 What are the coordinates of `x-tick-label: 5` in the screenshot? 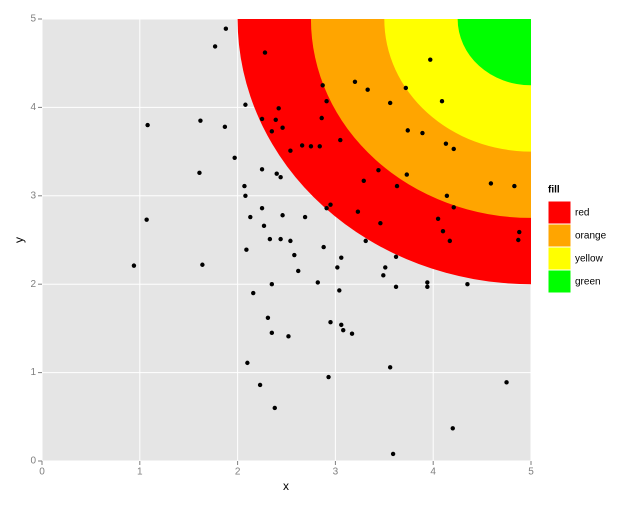 It's located at (531, 472).